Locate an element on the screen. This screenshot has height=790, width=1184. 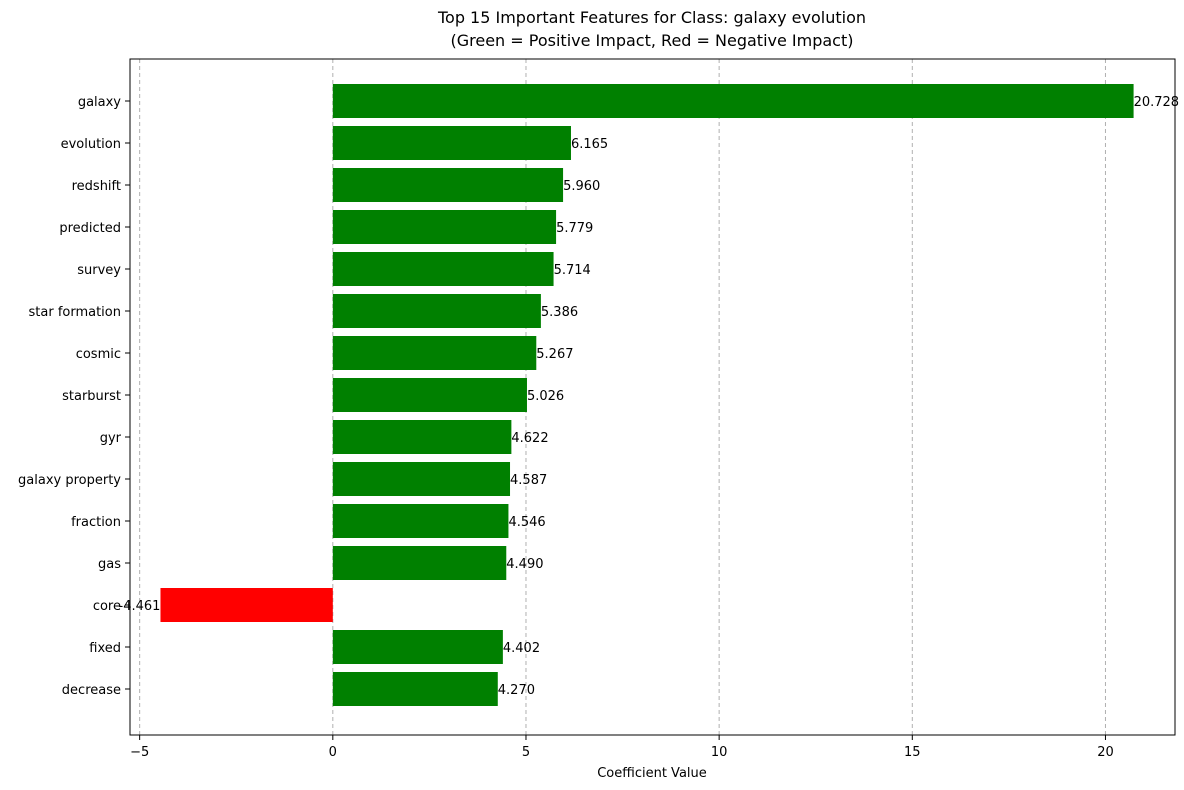
category-label: survey is located at coordinates (99, 270).